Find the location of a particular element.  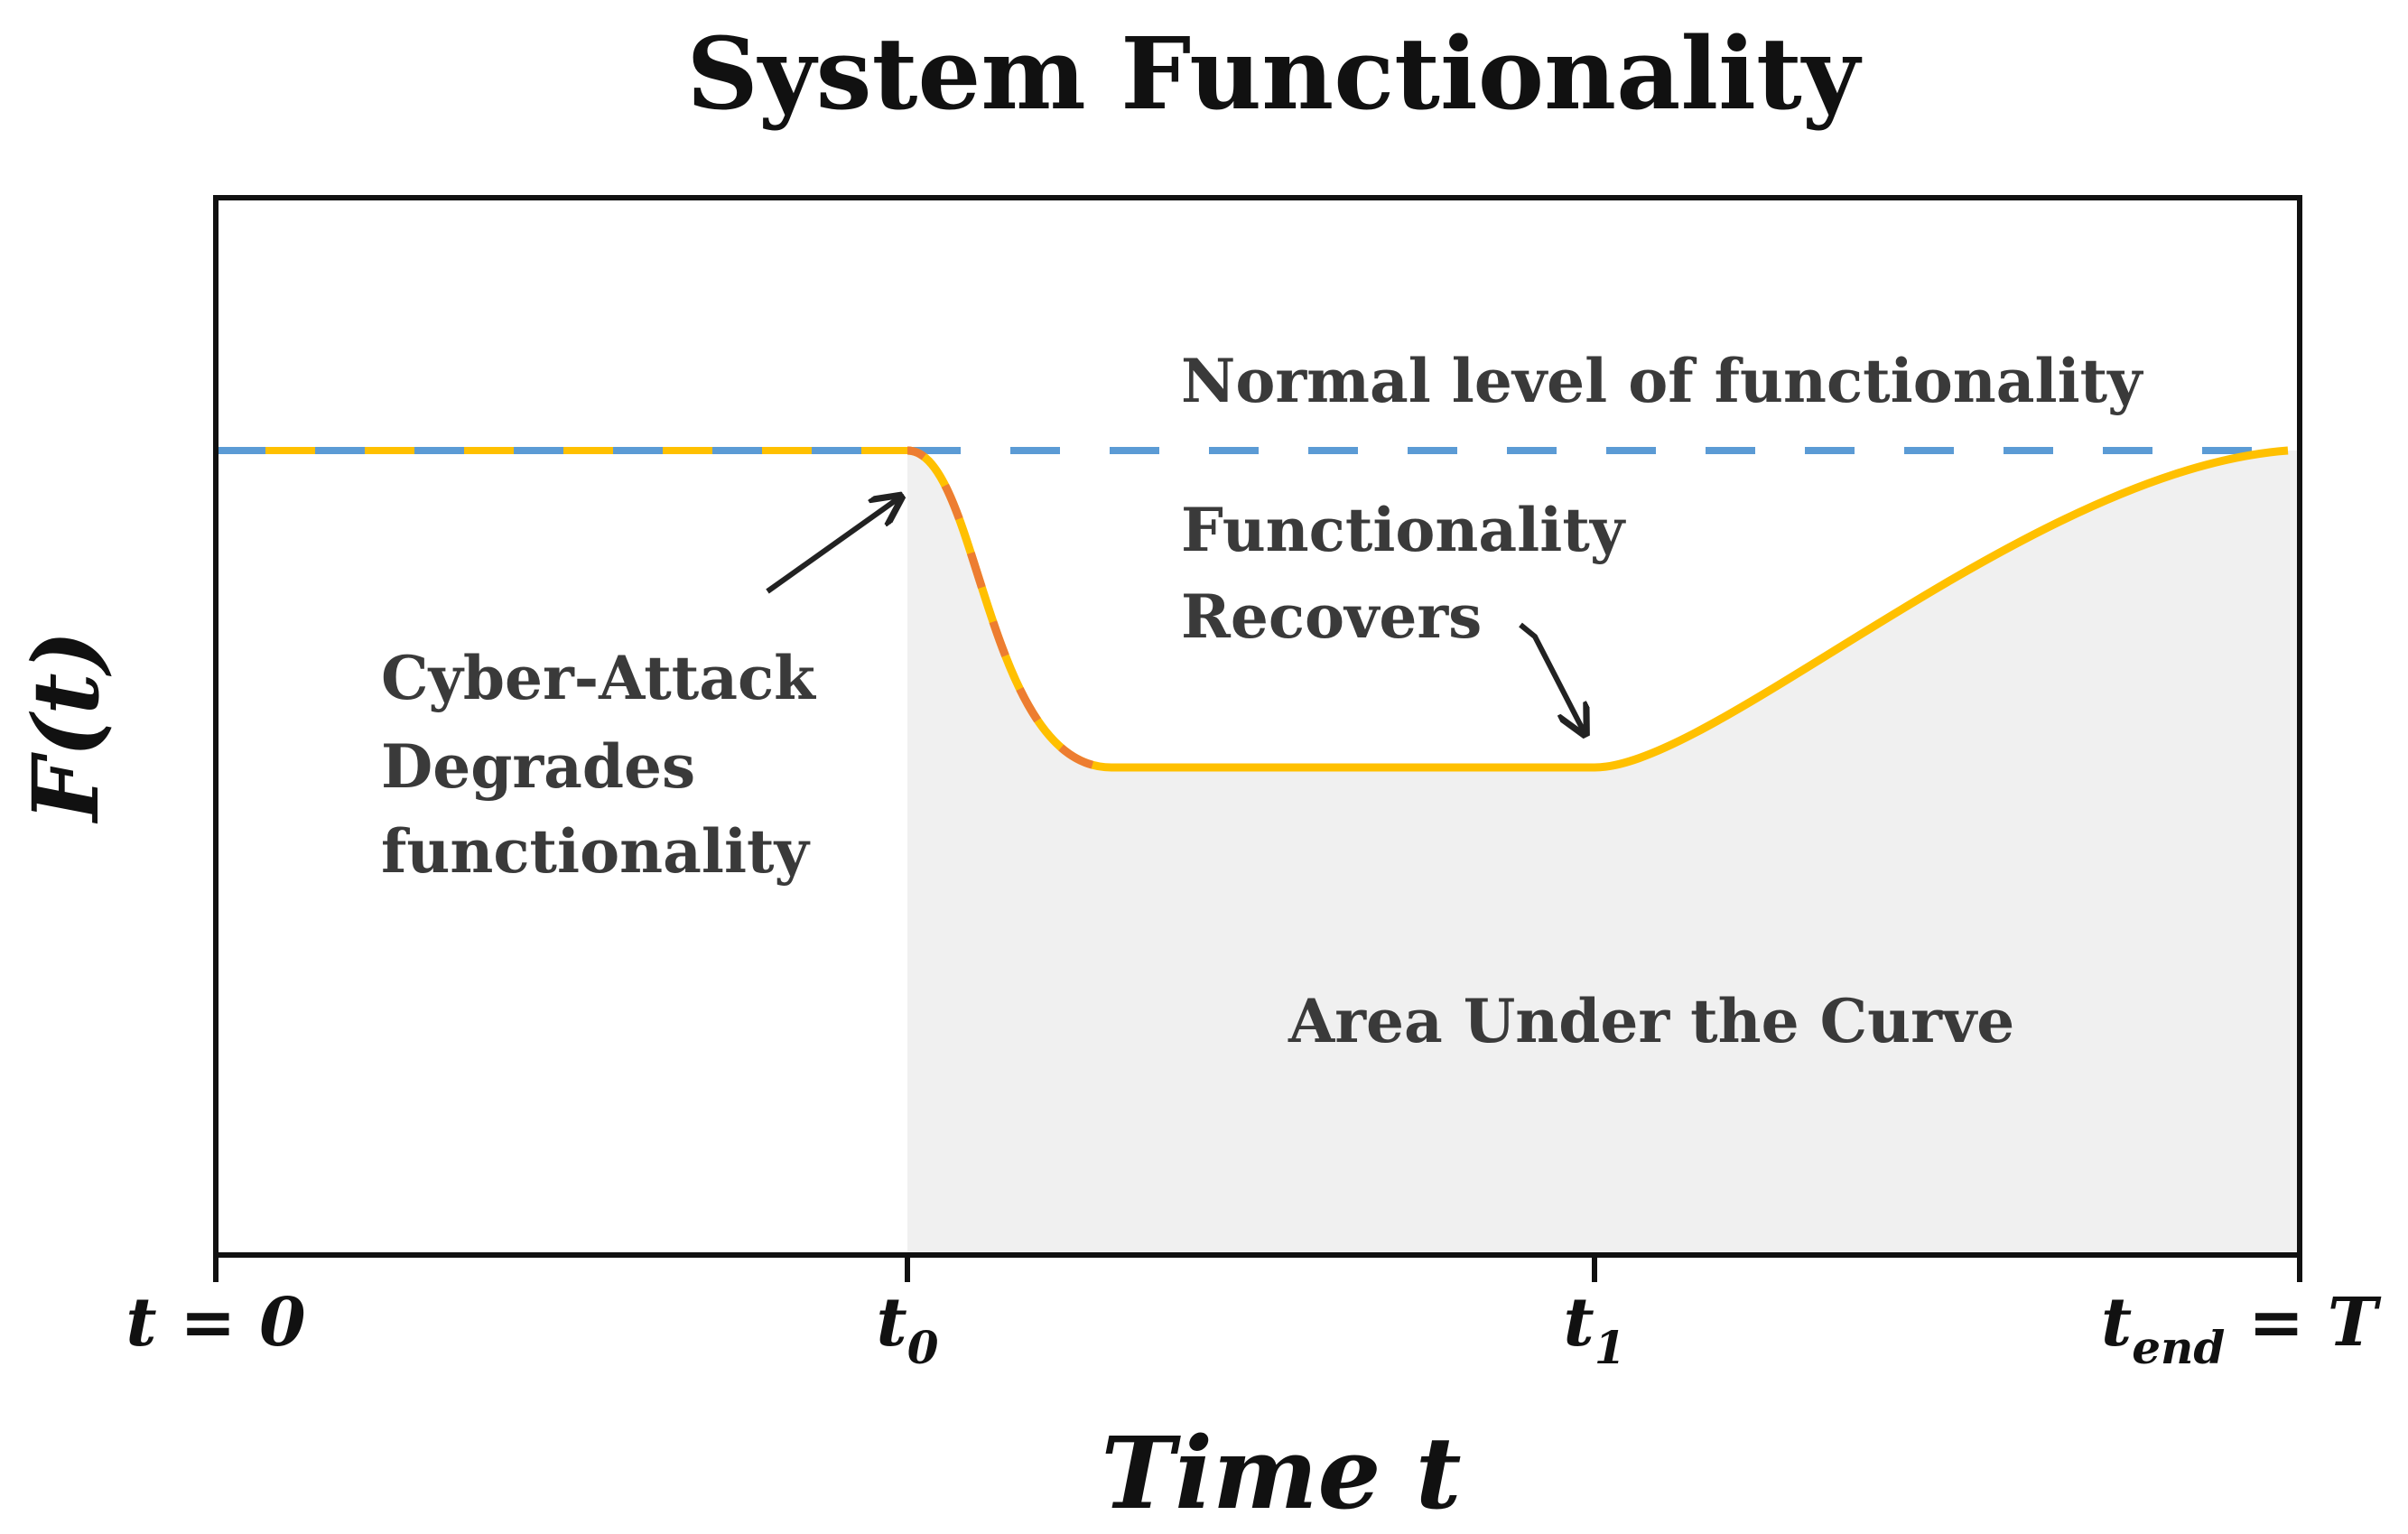

tick-label: t = 0 is located at coordinates (215, 1323).